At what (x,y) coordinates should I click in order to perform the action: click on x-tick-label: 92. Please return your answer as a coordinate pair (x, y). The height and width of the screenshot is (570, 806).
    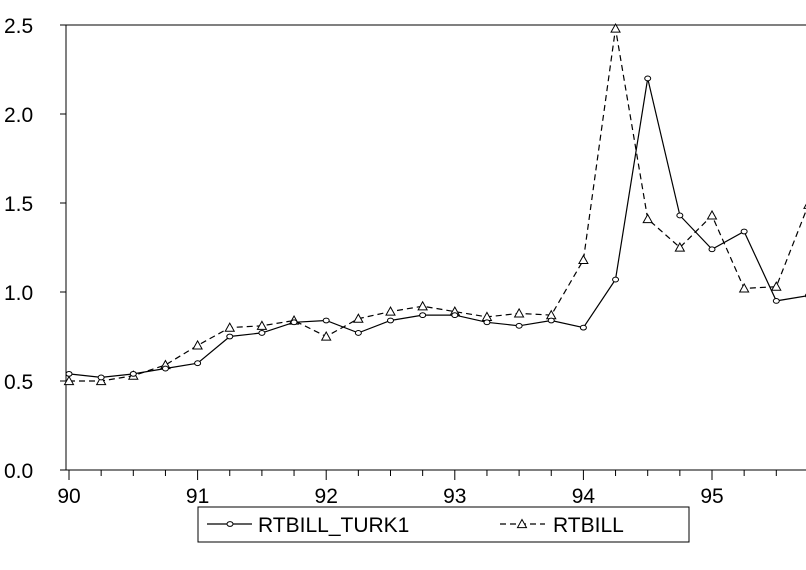
    Looking at the image, I should click on (326, 496).